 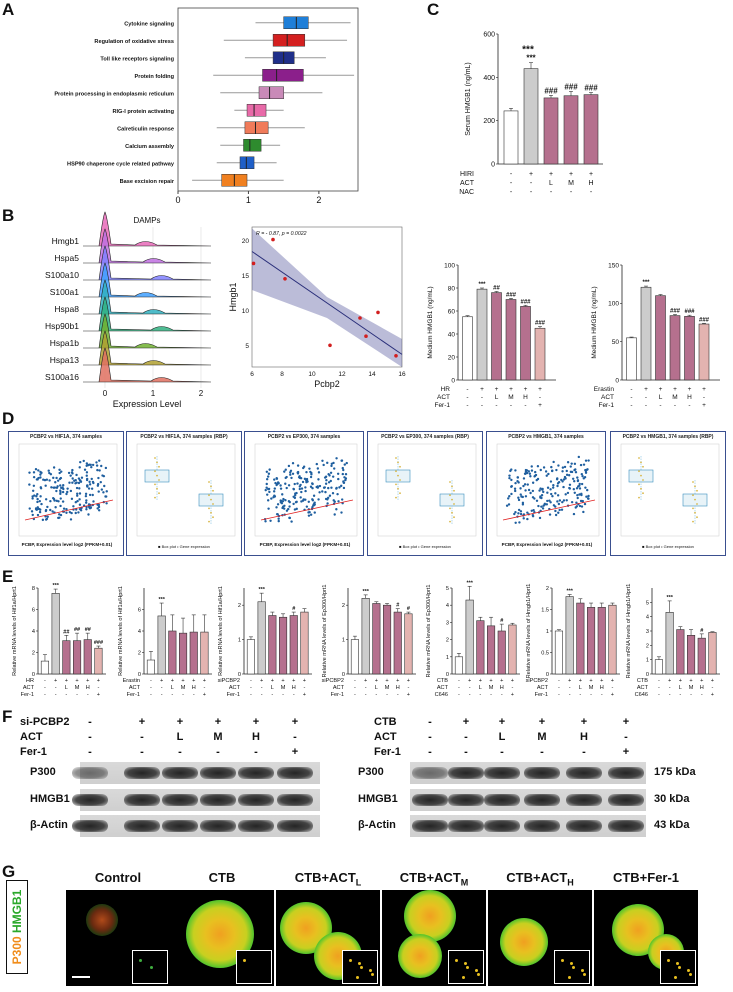 What do you see at coordinates (186, 490) in the screenshot?
I see `thumb-frame` at bounding box center [186, 490].